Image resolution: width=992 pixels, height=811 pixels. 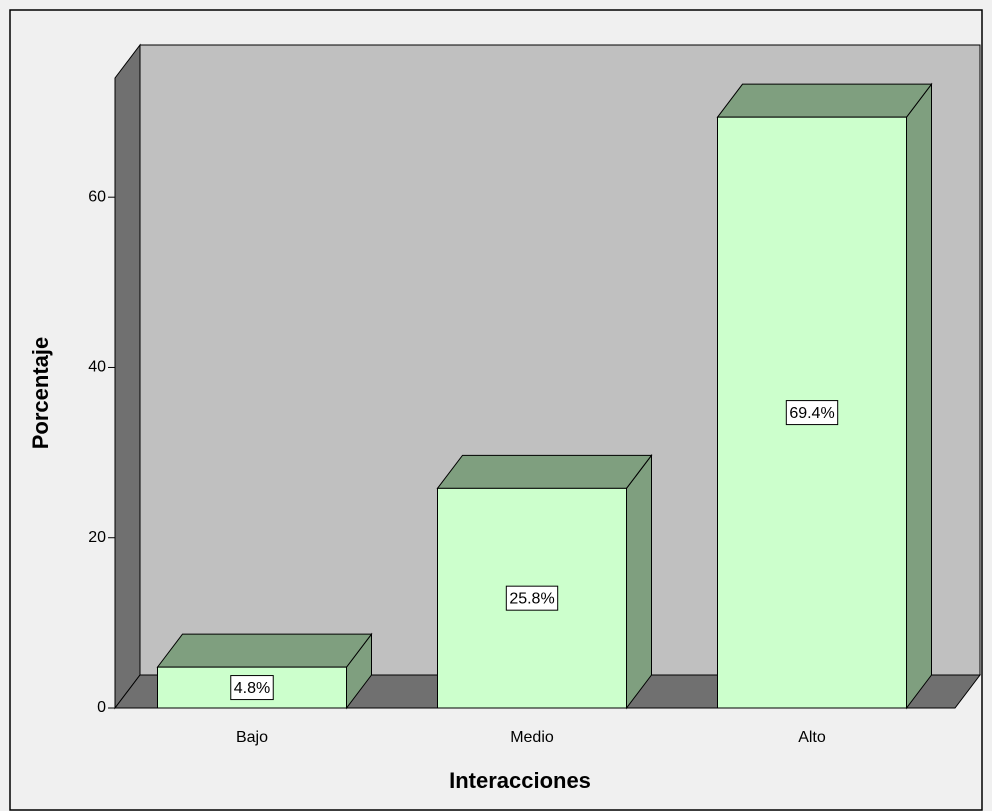 What do you see at coordinates (520, 780) in the screenshot?
I see `x-axis-title: Interacciones` at bounding box center [520, 780].